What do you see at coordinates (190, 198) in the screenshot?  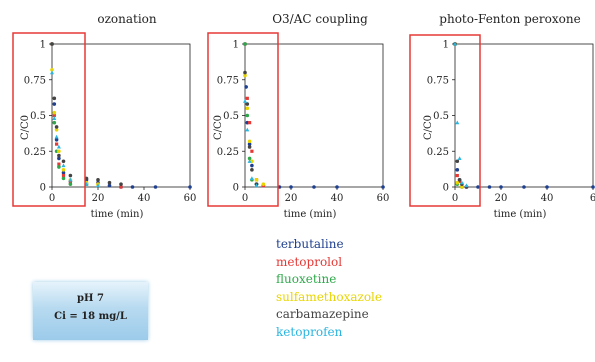 I see `x-tick-label: 60` at bounding box center [190, 198].